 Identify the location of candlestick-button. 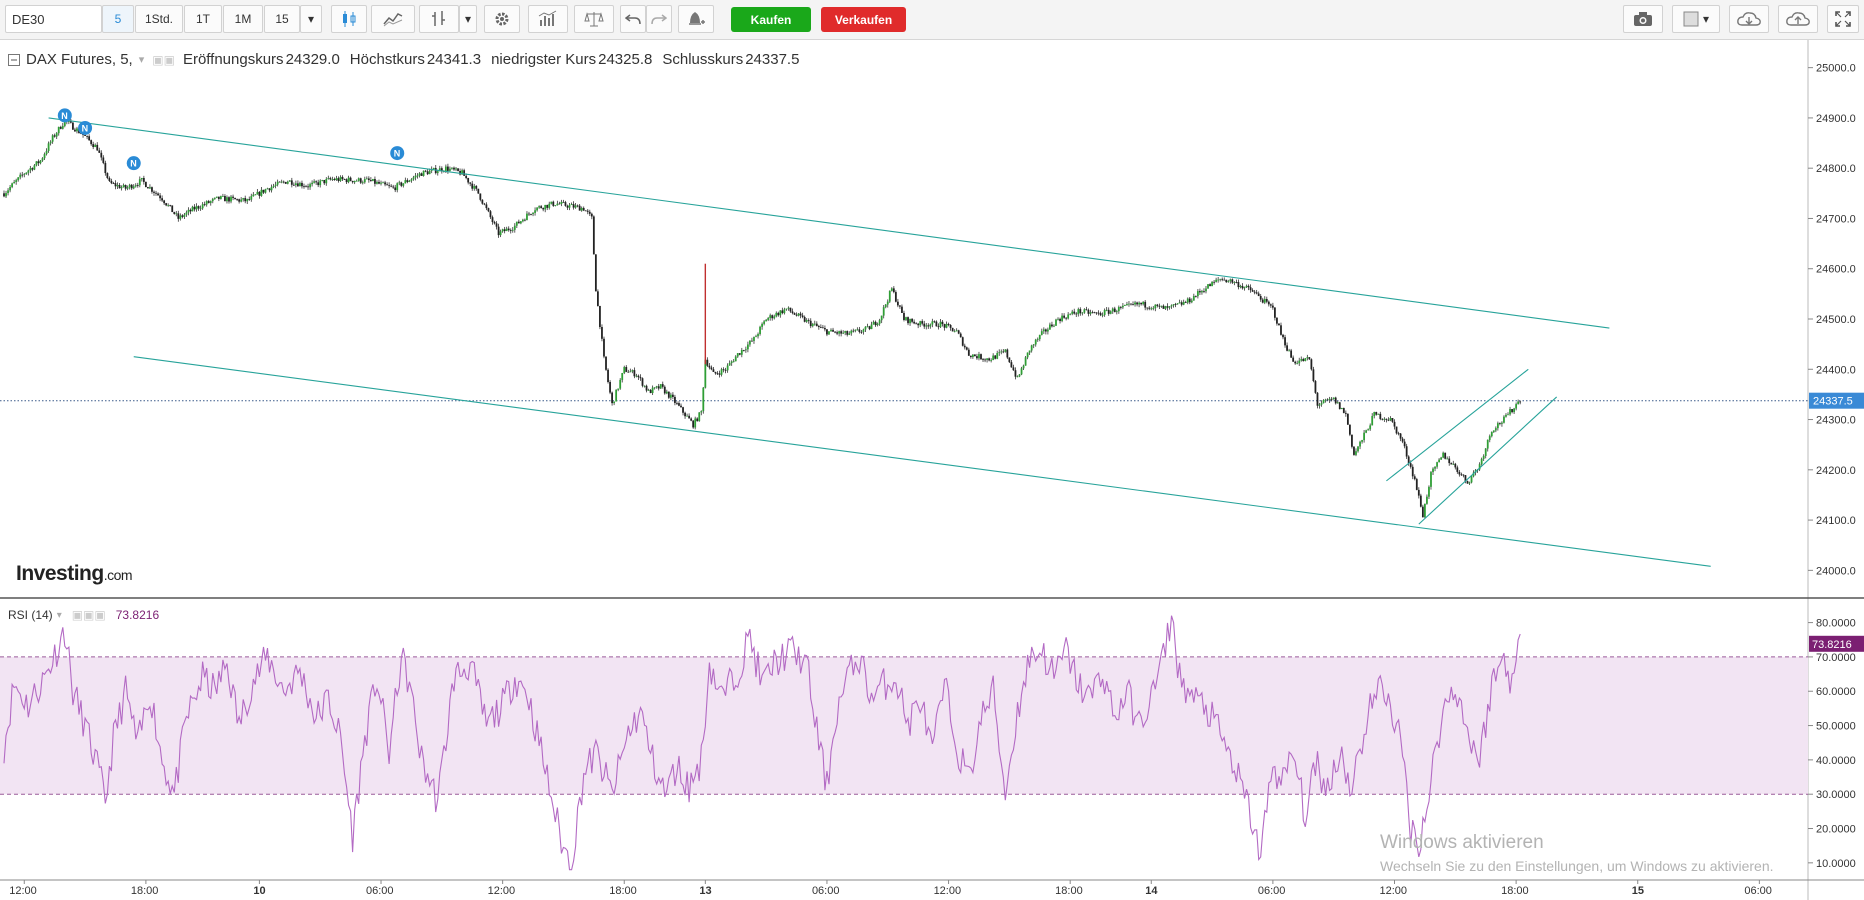
(349, 19).